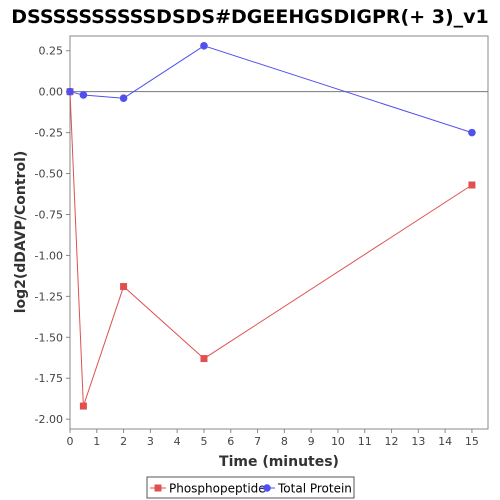 This screenshot has width=500, height=500. What do you see at coordinates (49, 174) in the screenshot?
I see `y-tick-label: -0.50` at bounding box center [49, 174].